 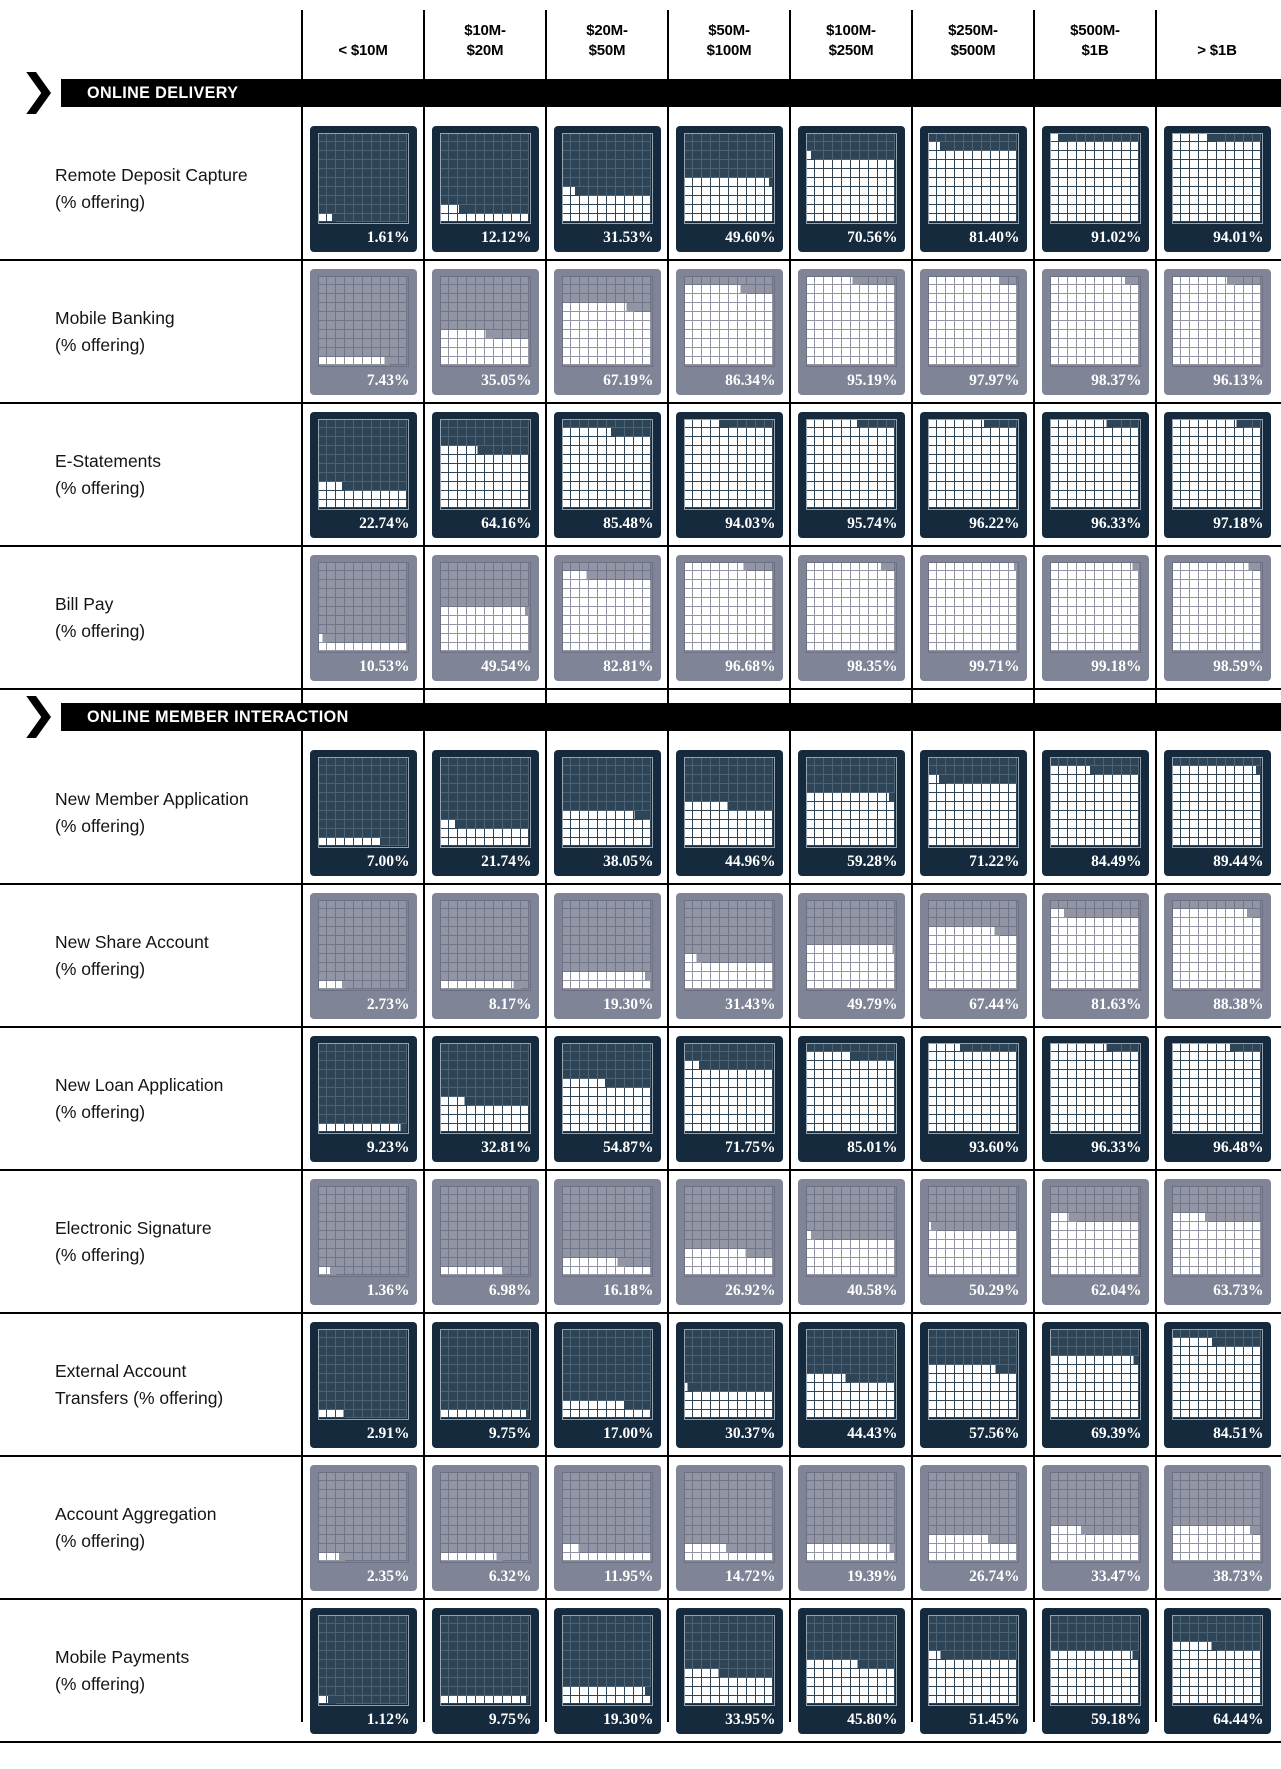 I want to click on column-header: $10M- $20M, so click(x=485, y=40).